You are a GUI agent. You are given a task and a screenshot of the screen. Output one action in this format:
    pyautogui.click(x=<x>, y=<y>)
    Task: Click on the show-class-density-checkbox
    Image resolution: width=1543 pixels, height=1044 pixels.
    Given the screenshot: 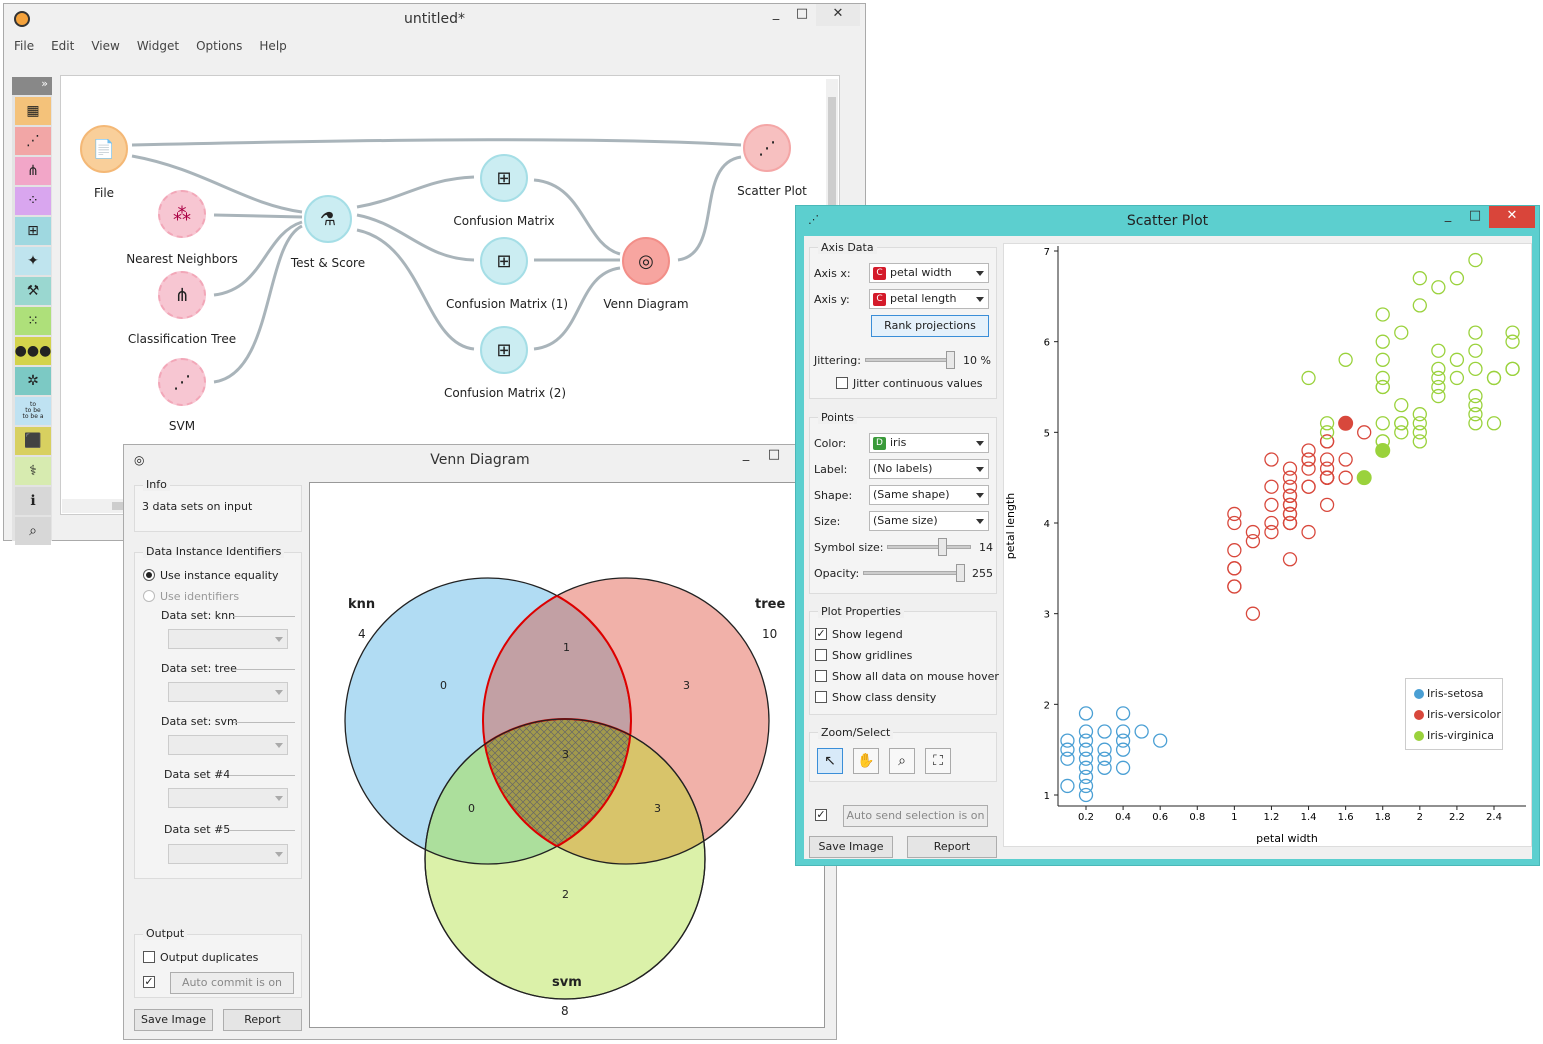 What is the action you would take?
    pyautogui.click(x=821, y=697)
    